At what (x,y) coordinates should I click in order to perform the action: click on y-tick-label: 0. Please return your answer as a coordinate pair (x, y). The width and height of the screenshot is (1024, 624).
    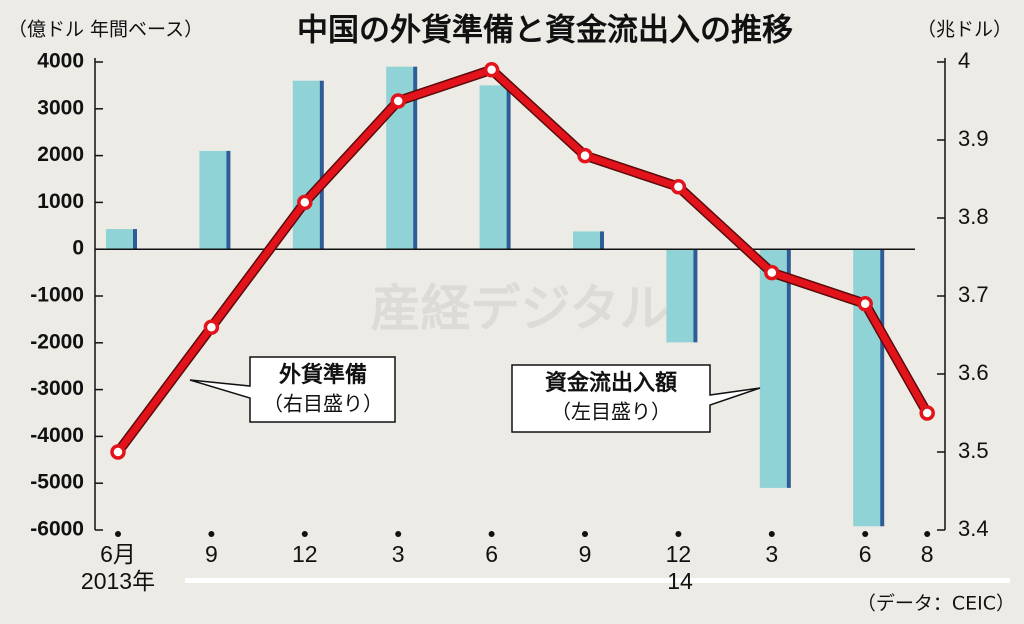
    Looking at the image, I should click on (78, 248).